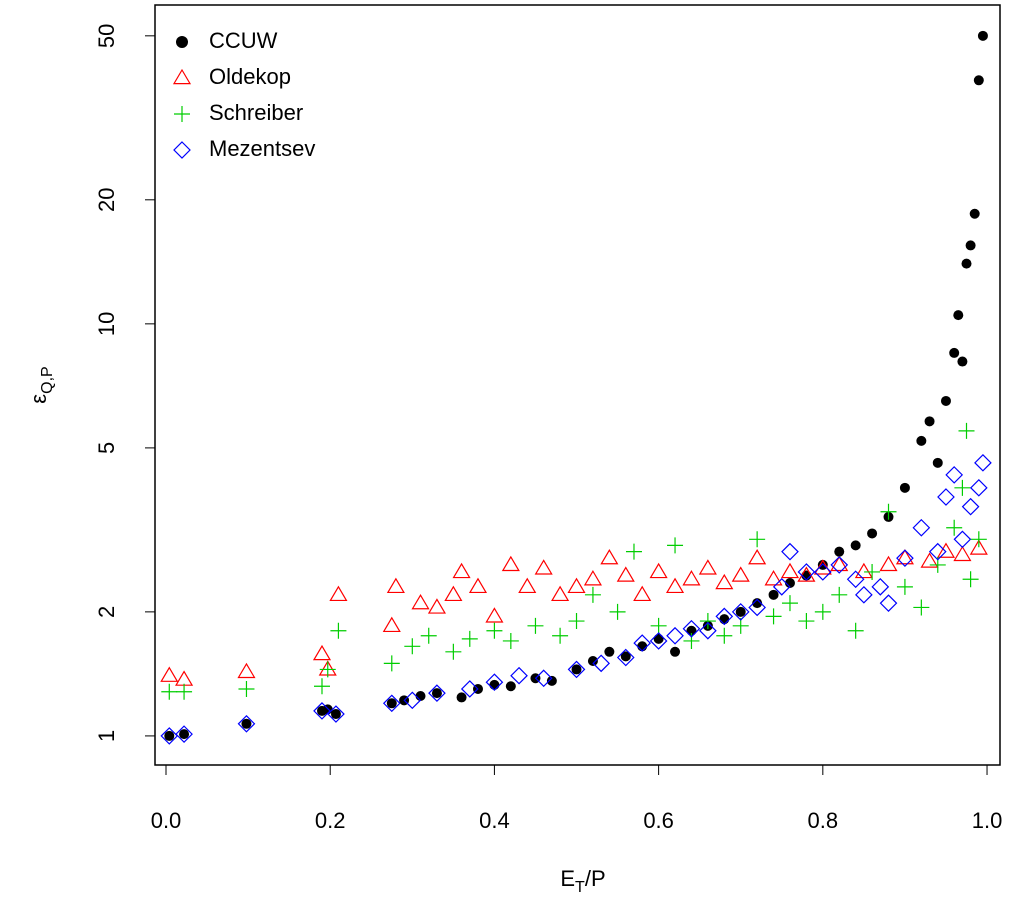 Image resolution: width=1012 pixels, height=905 pixels. What do you see at coordinates (330, 820) in the screenshot?
I see `x-tick-label: 0.2` at bounding box center [330, 820].